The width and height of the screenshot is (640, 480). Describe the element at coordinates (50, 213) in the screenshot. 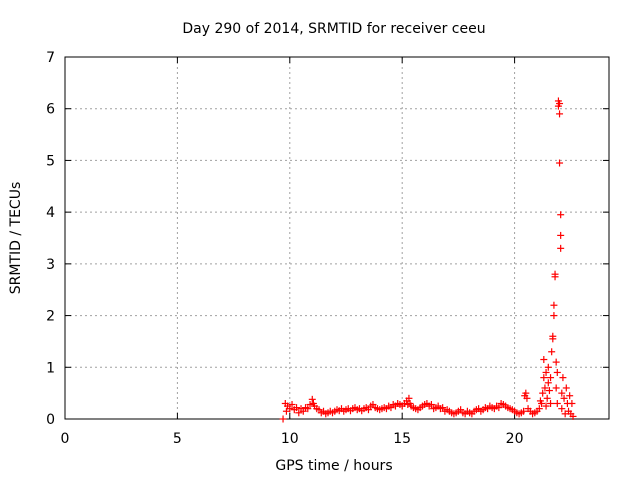

I see `y-tick-label: 4` at that location.